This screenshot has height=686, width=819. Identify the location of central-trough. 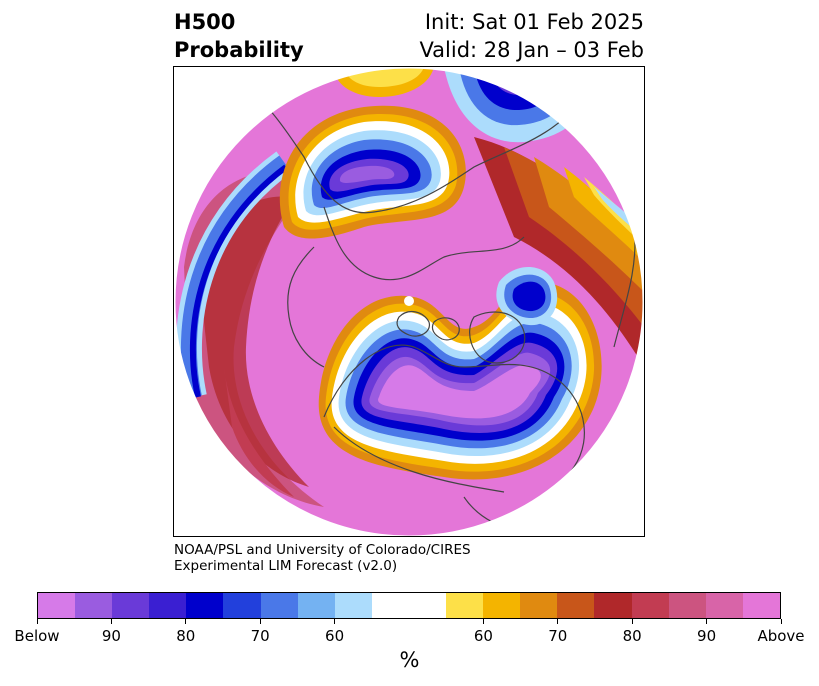
(460, 380).